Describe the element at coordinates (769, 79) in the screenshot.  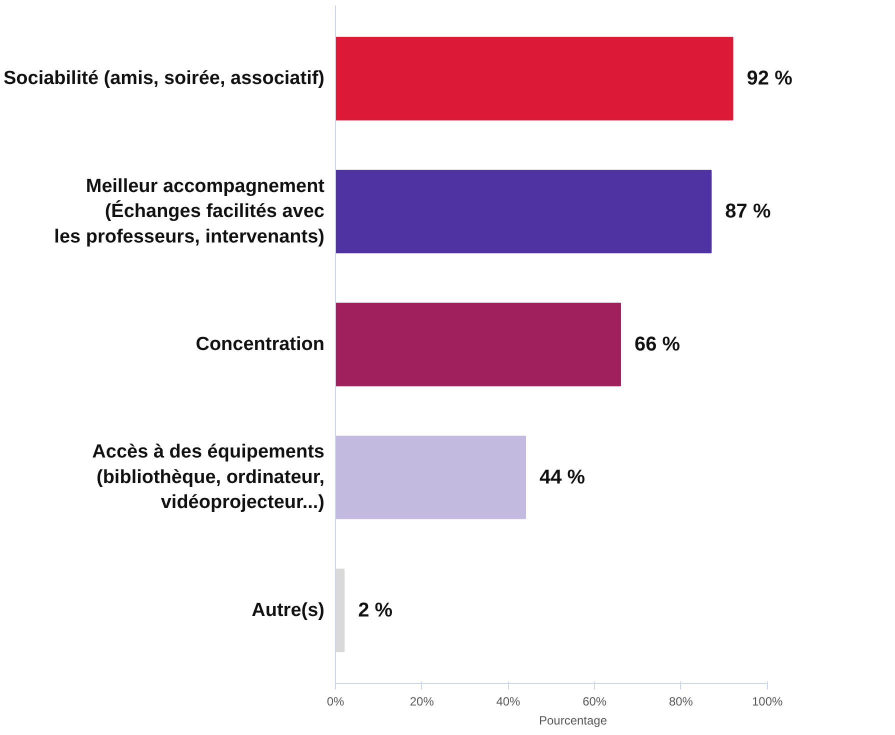
I see `data-label: 92 %` at that location.